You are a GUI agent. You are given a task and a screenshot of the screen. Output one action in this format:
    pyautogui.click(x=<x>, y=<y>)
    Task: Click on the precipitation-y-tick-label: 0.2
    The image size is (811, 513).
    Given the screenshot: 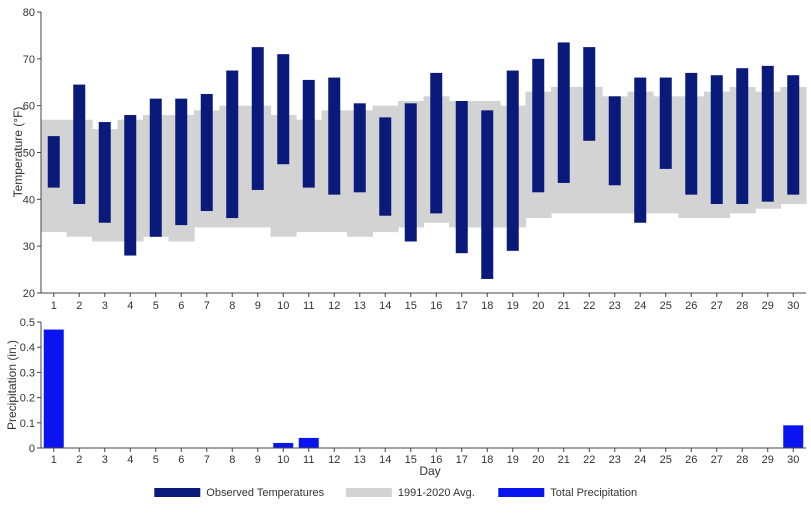 What is the action you would take?
    pyautogui.click(x=27, y=399)
    